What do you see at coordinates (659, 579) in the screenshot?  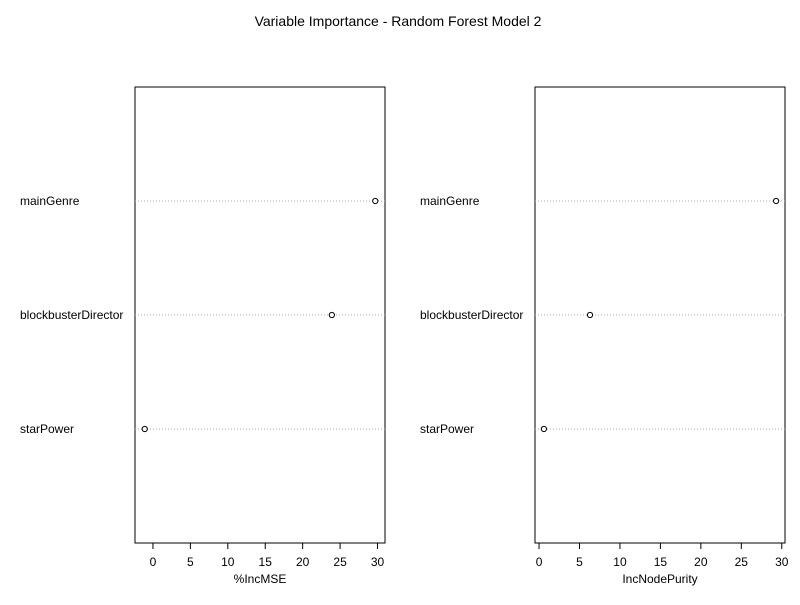 I see `x-axis-label: IncNodePurity` at bounding box center [659, 579].